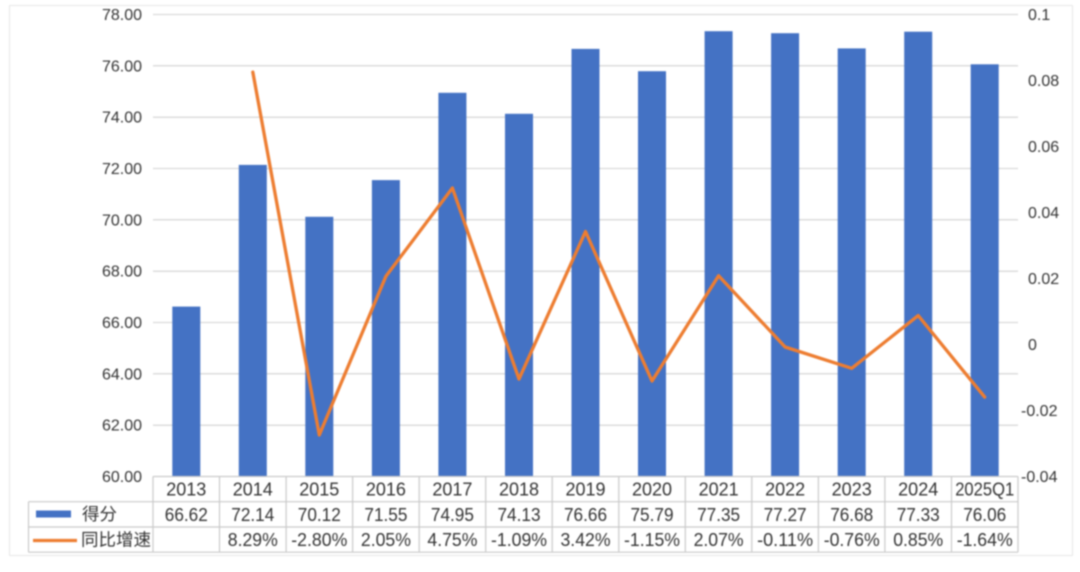 The image size is (1080, 572). Describe the element at coordinates (253, 540) in the screenshot. I see `svg-text: 8.29%` at that location.